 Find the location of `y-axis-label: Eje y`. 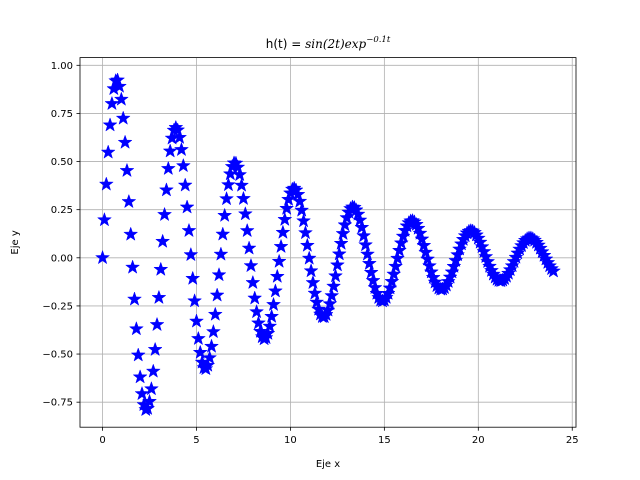

y-axis-label: Eje y is located at coordinates (15, 242).